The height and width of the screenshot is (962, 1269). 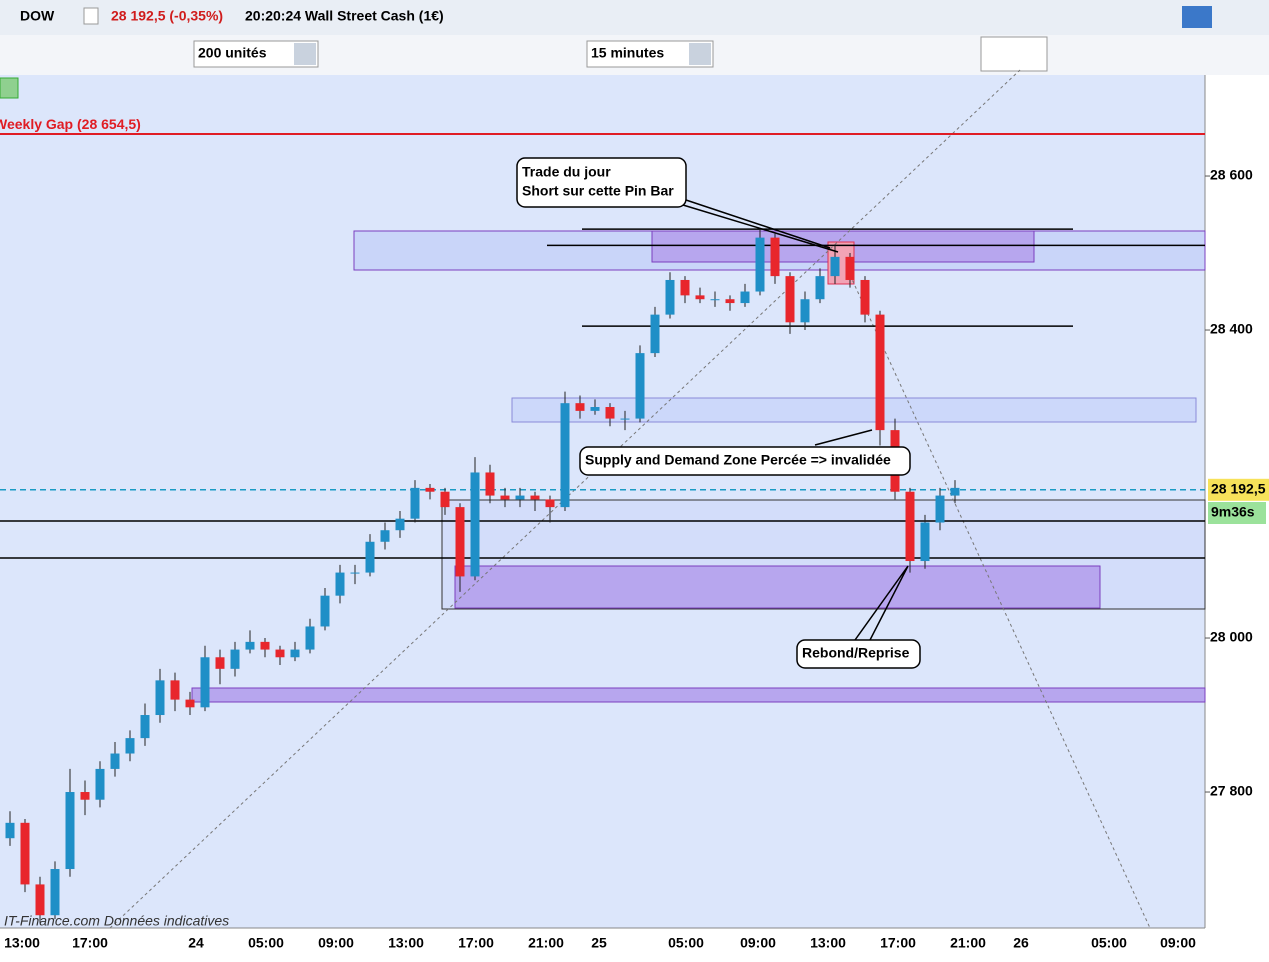 I want to click on price-change: 28 192,5 (-0,35%), so click(x=167, y=16).